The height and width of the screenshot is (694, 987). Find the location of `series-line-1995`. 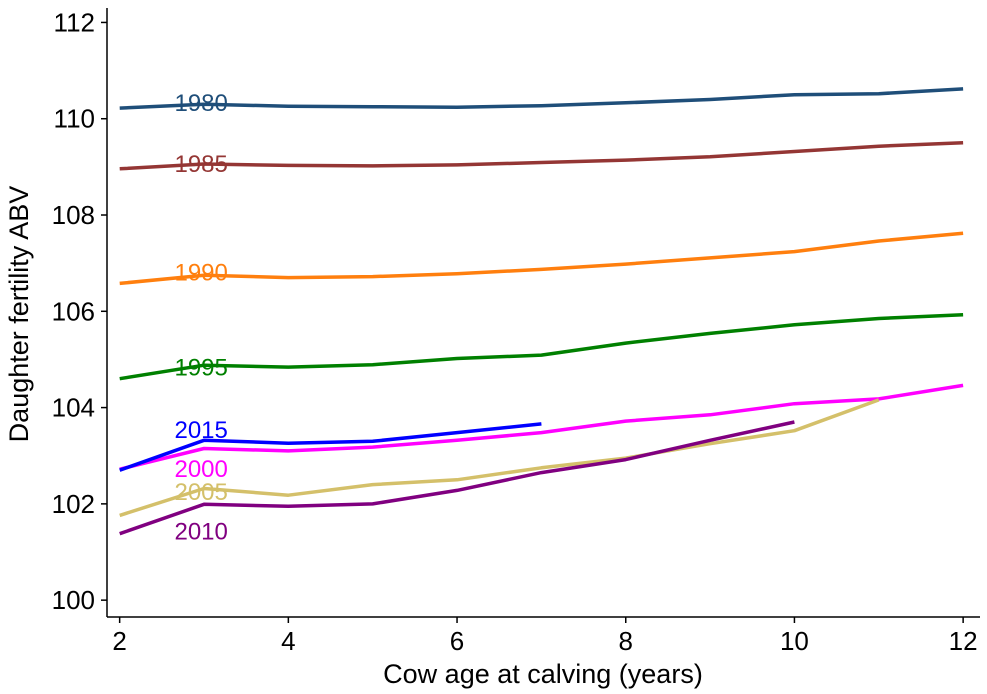

series-line-1995 is located at coordinates (541, 346).